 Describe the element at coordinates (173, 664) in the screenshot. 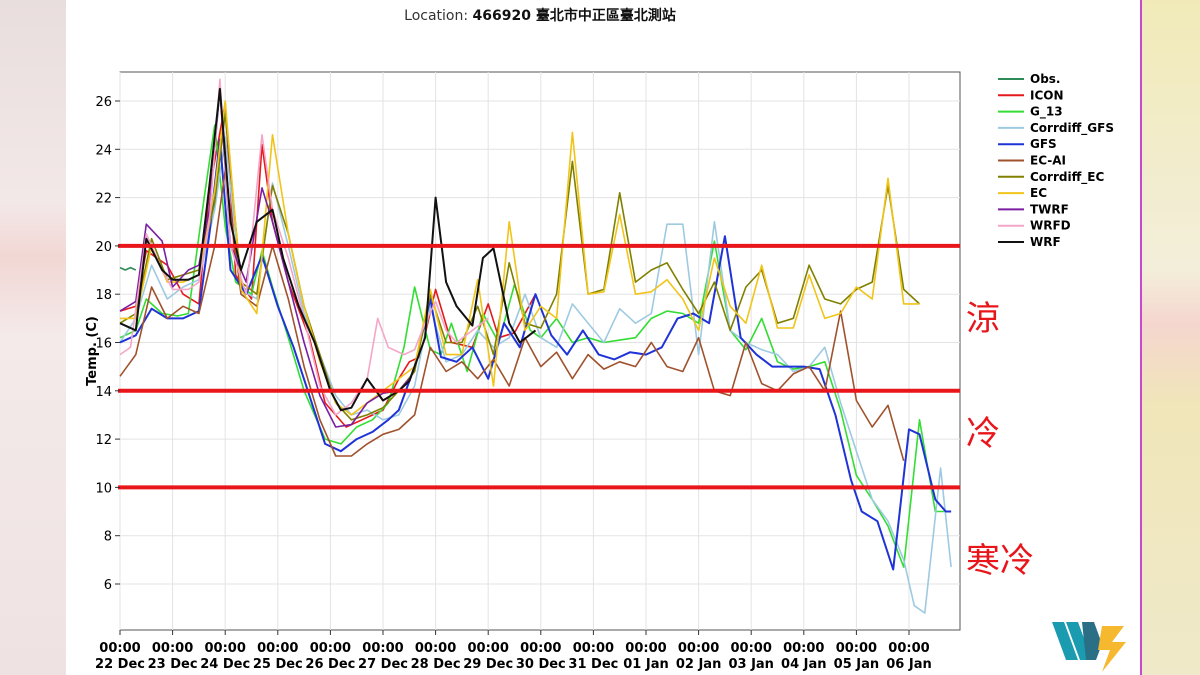

I see `x-tick-date: 23 Dec` at that location.